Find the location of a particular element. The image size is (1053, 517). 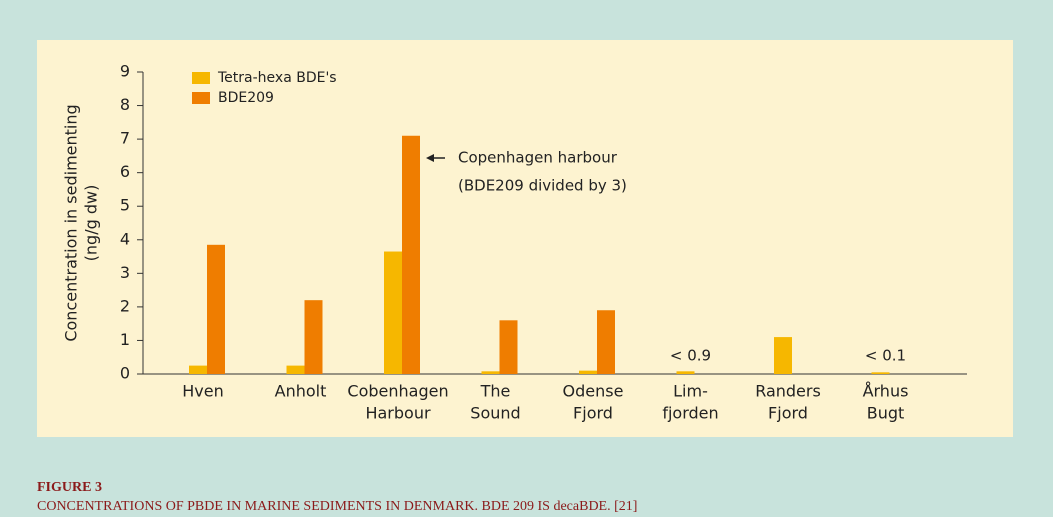

callout-arrowhead is located at coordinates (430, 158).